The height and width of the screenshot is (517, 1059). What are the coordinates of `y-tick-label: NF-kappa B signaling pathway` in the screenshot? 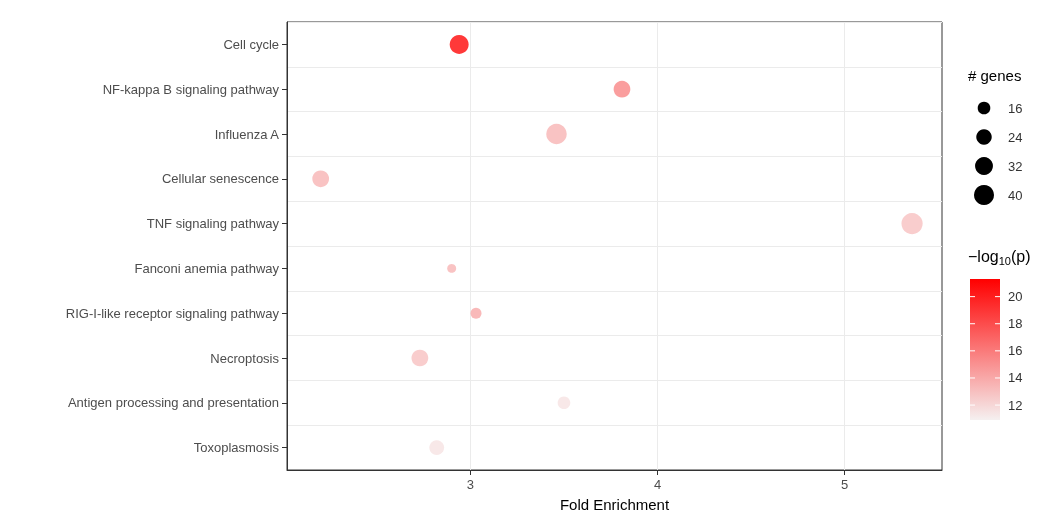 It's located at (191, 89).